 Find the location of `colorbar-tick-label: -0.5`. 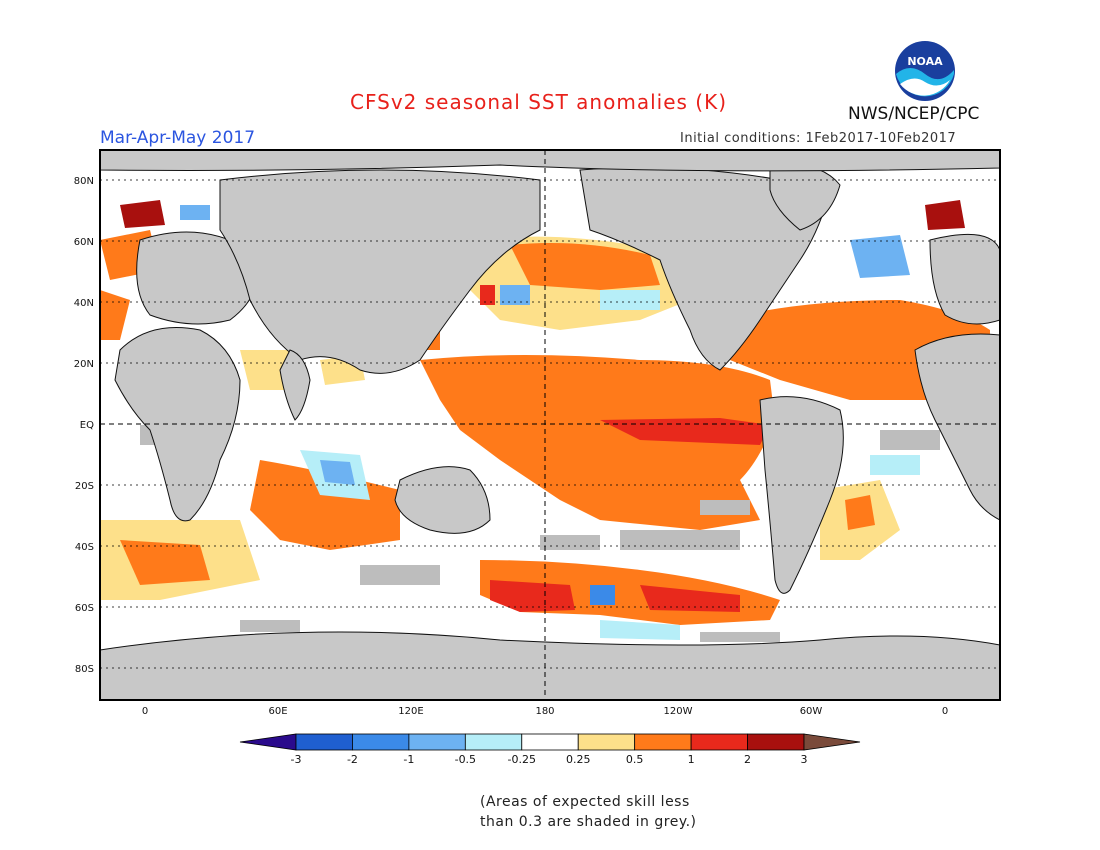

colorbar-tick-label: -0.5 is located at coordinates (465, 759).